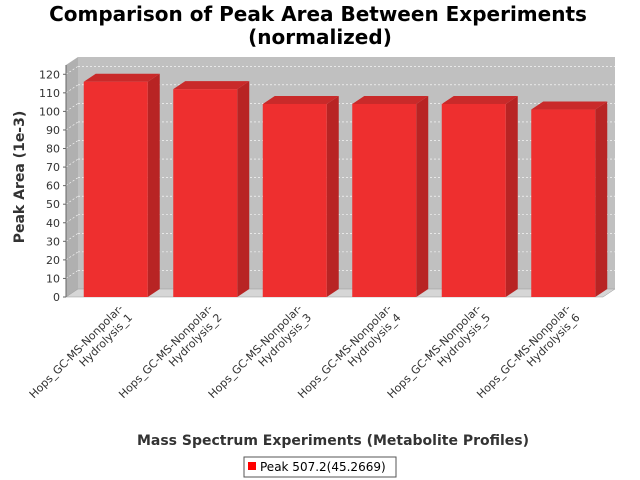 The image size is (640, 480). What do you see at coordinates (53, 130) in the screenshot?
I see `y-tick-label: 90` at bounding box center [53, 130].